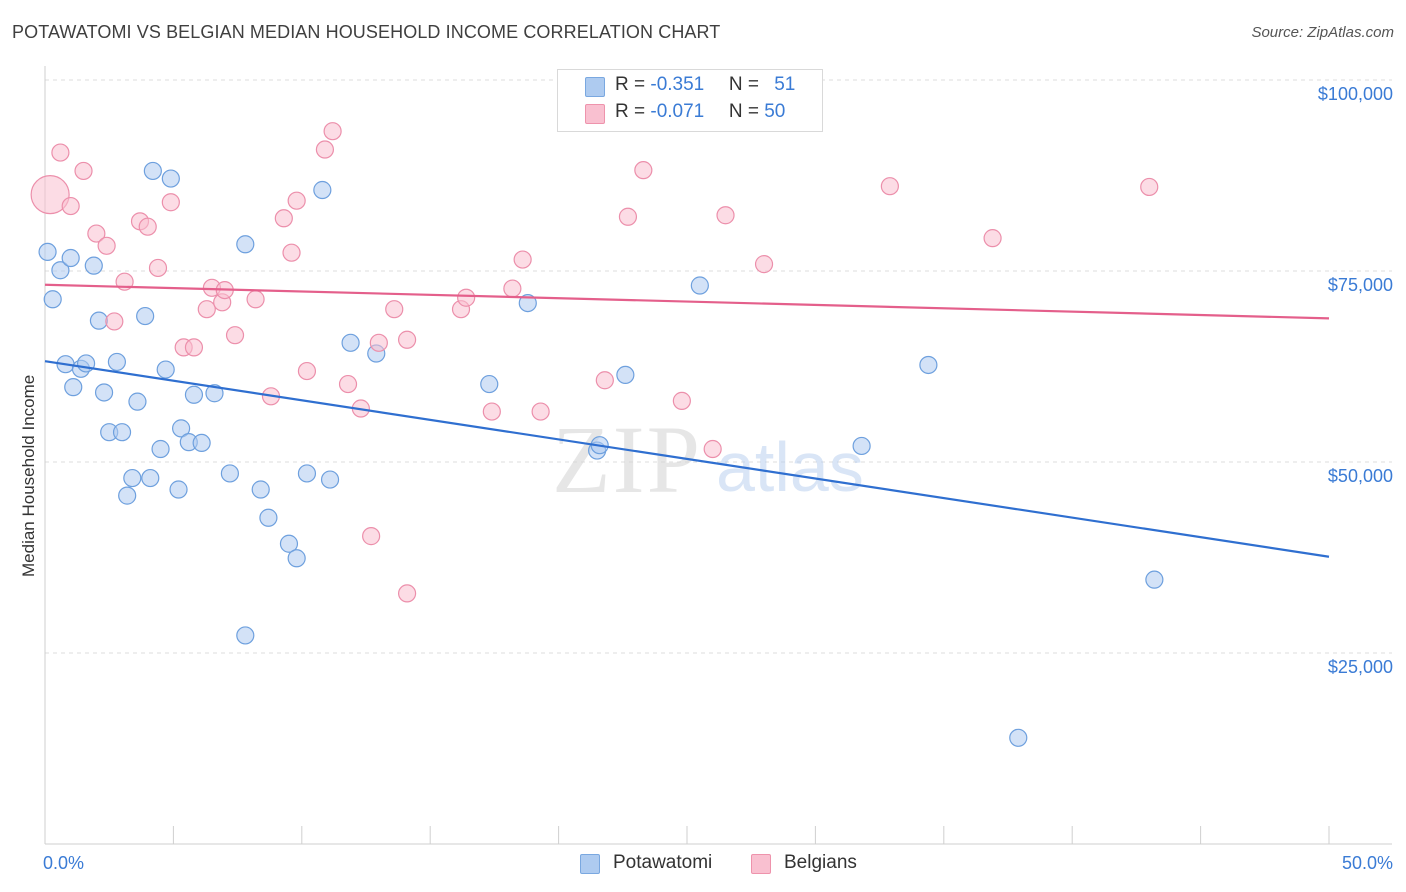 Image resolution: width=1406 pixels, height=892 pixels. Describe the element at coordinates (1322, 32) in the screenshot. I see `source-label: Source: ZipAtlas.com` at that location.